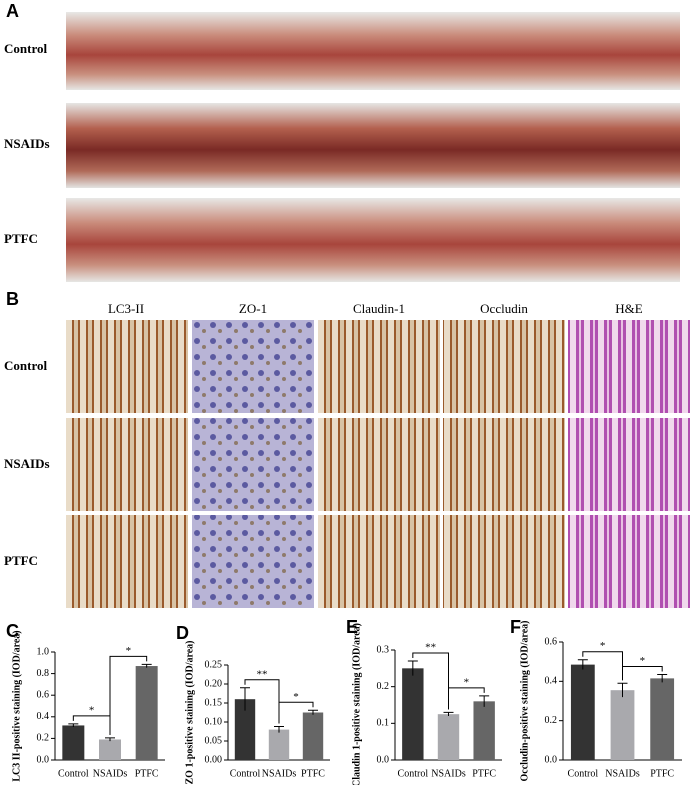 The image size is (692, 785). Describe the element at coordinates (504, 308) in the screenshot. I see `column-label: Occludin` at that location.